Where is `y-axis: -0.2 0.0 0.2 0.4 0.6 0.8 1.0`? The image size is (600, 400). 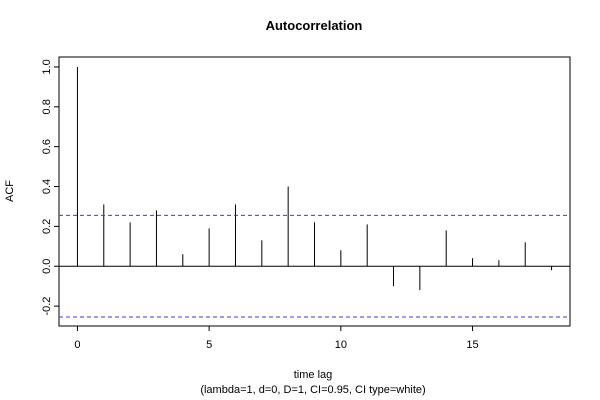 y-axis: -0.2 0.0 0.2 0.4 0.6 0.8 1.0 is located at coordinates (50, 187).